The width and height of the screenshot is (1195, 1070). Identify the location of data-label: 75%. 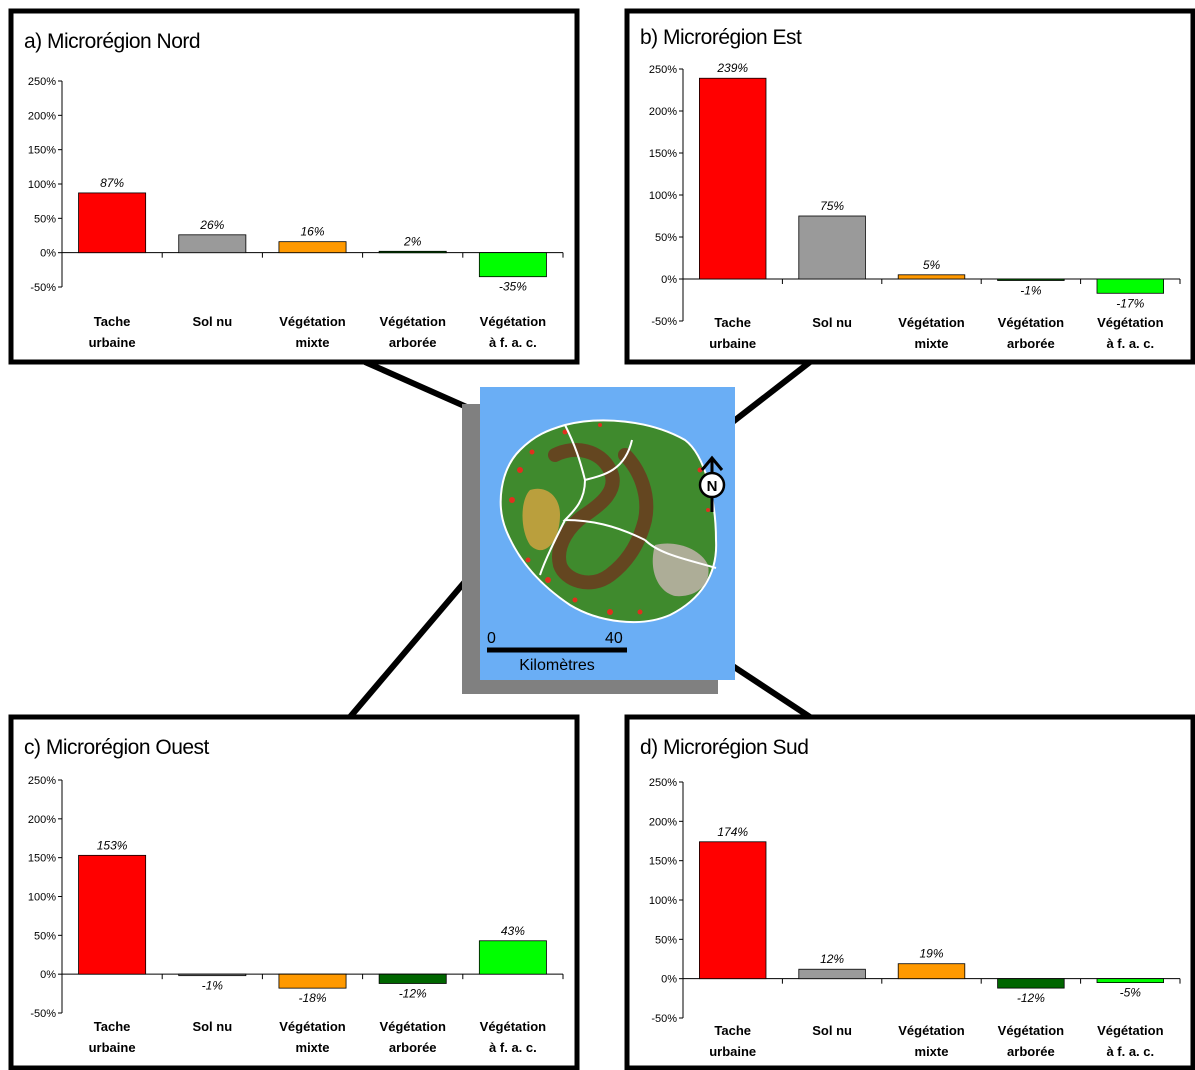
(832, 206).